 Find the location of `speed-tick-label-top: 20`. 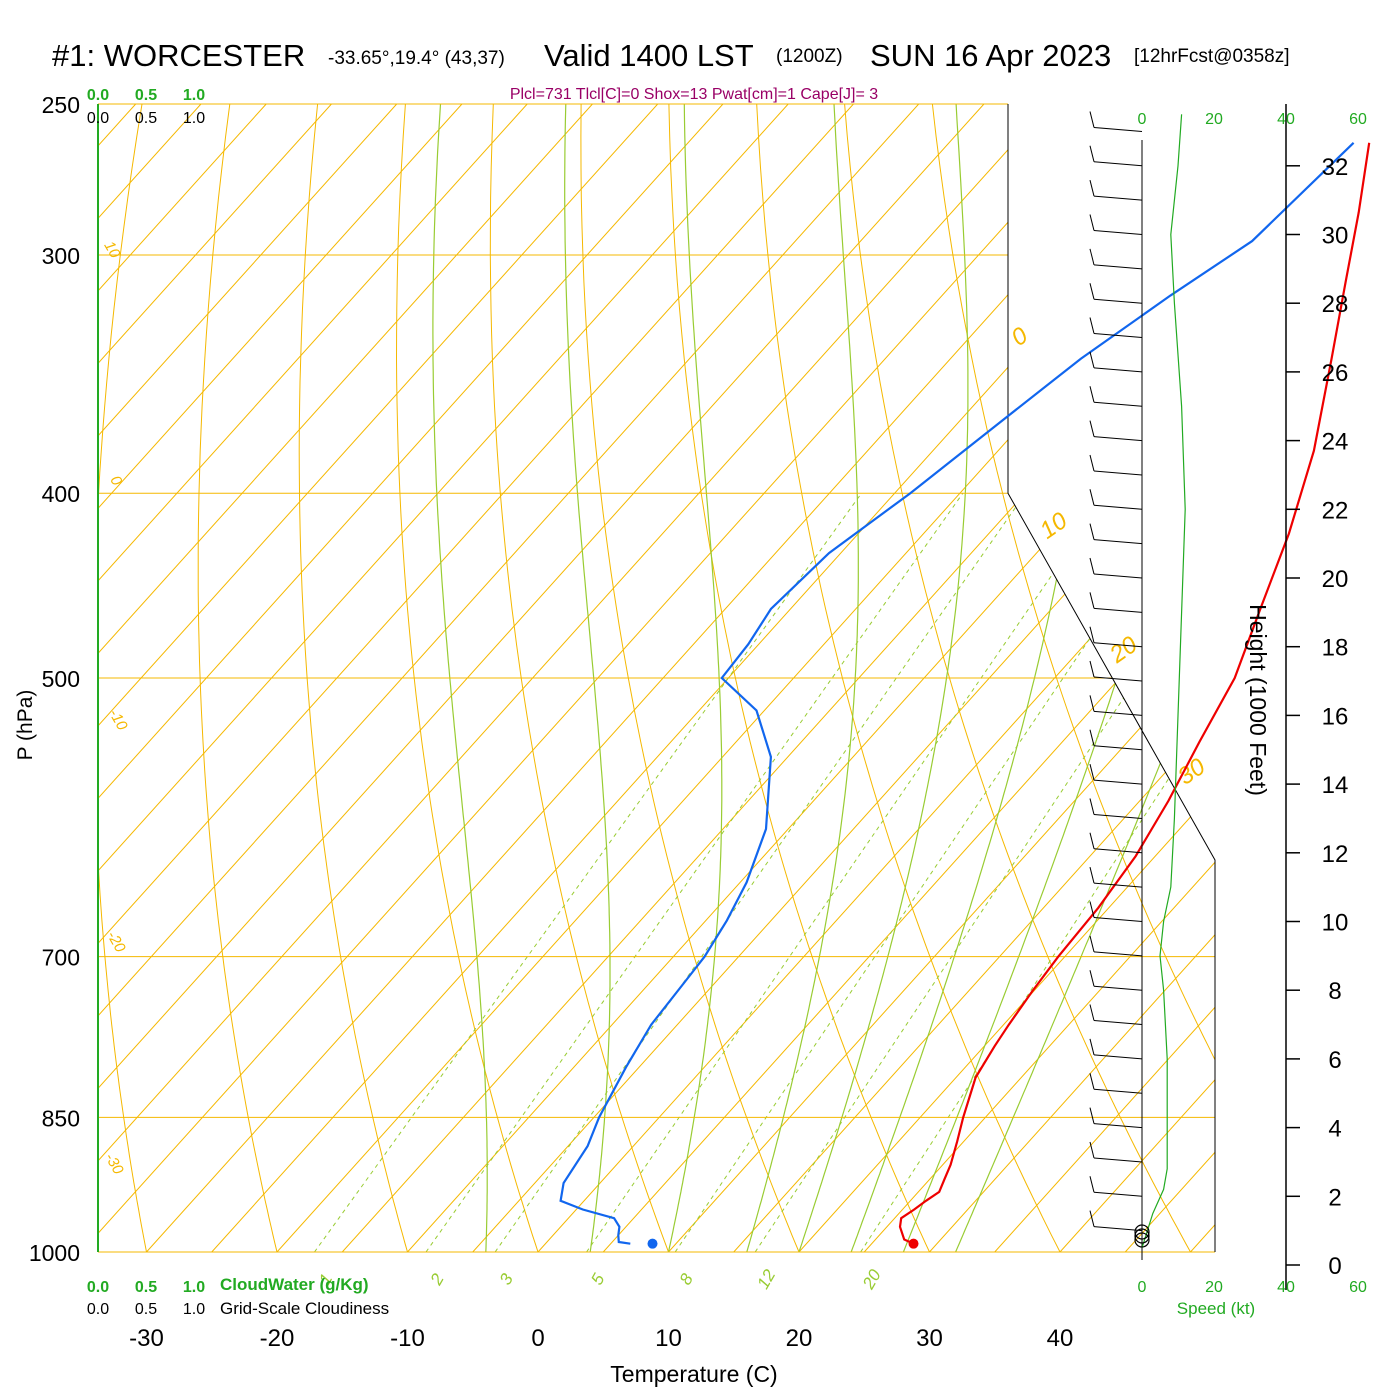

speed-tick-label-top: 20 is located at coordinates (1214, 119).